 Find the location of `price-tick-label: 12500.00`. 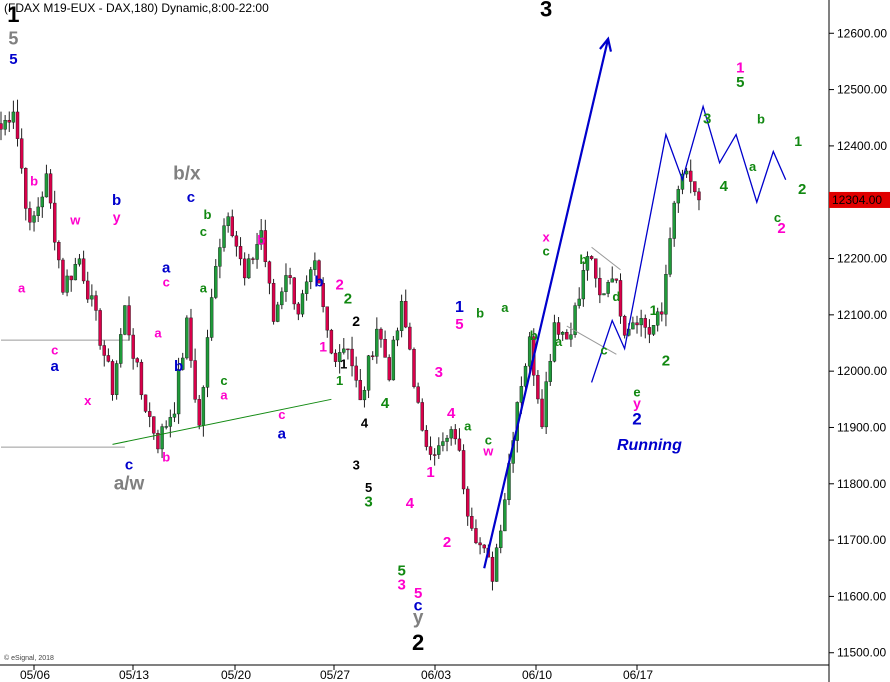

price-tick-label: 12500.00 is located at coordinates (862, 90).